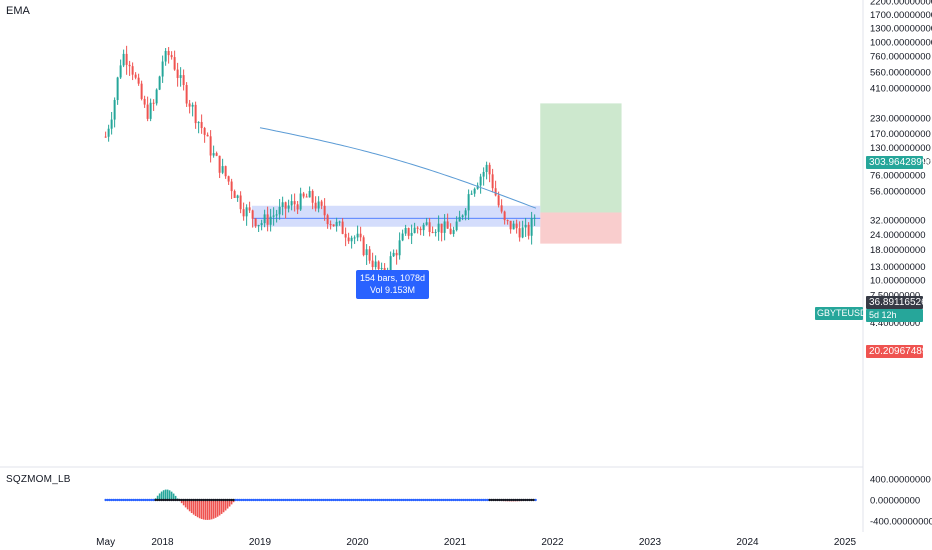 The height and width of the screenshot is (550, 932). What do you see at coordinates (901, 501) in the screenshot?
I see `momentum-axis: 400.00000000 0.00000000 -400.00000000` at bounding box center [901, 501].